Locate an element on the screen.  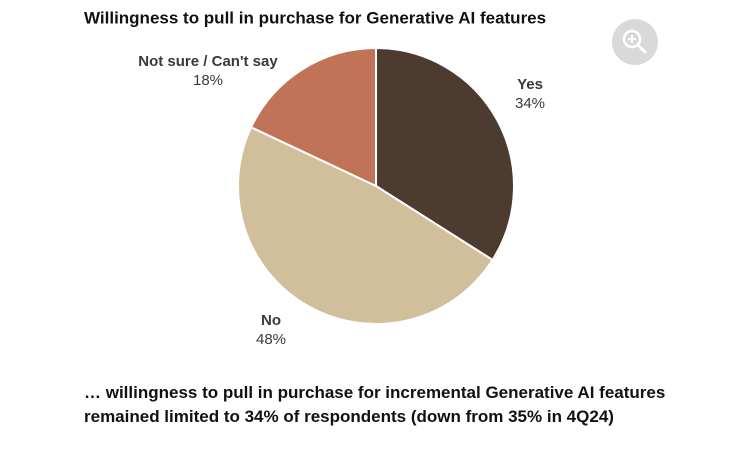
slice-label: Yes is located at coordinates (530, 84).